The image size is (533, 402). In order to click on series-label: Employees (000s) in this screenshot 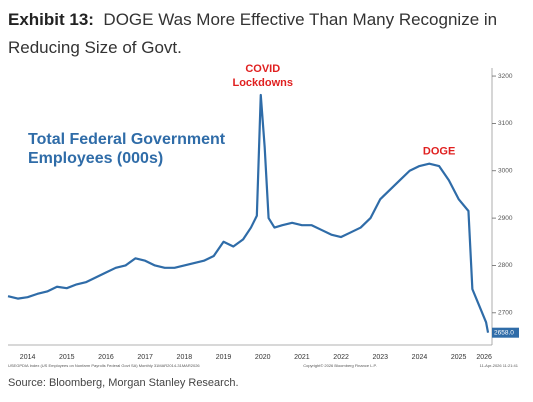, I will do `click(95, 158)`.